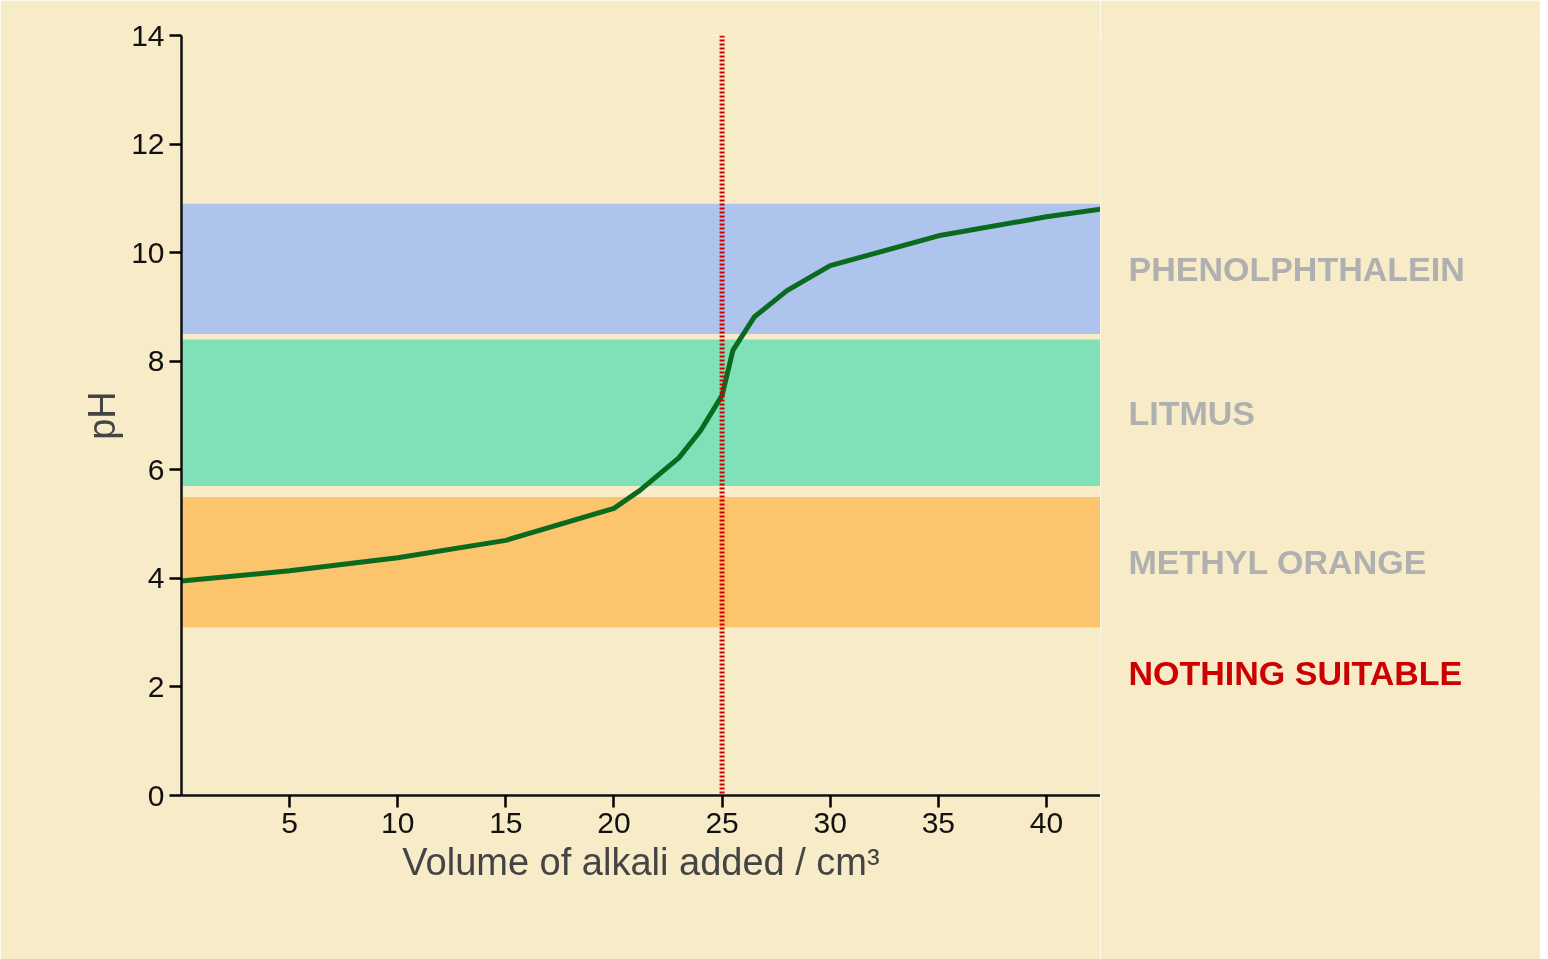 The height and width of the screenshot is (959, 1548). Describe the element at coordinates (156, 795) in the screenshot. I see `y-tick-label: 0` at that location.